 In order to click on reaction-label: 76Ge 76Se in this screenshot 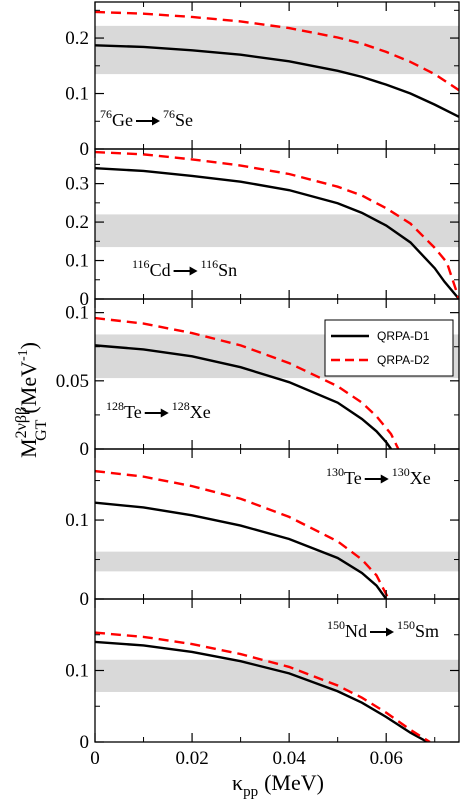, I will do `click(146, 118)`.